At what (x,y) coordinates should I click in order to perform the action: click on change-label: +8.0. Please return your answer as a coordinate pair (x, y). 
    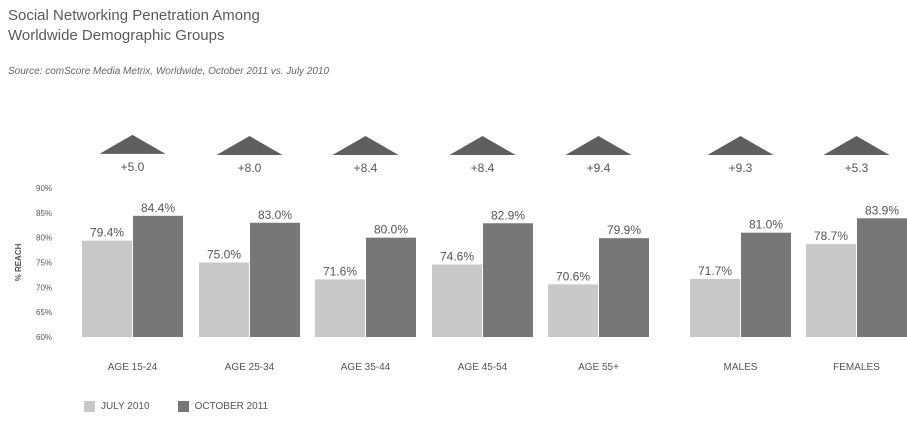
    Looking at the image, I should click on (250, 168).